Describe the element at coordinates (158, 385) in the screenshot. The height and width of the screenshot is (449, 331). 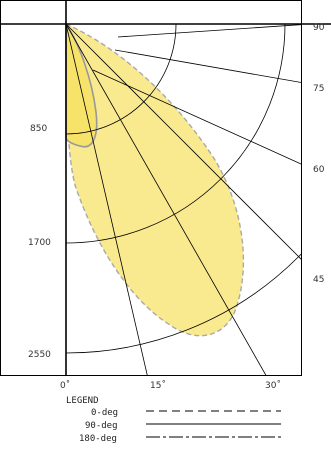
I see `angle-tick-15: 15˚` at that location.